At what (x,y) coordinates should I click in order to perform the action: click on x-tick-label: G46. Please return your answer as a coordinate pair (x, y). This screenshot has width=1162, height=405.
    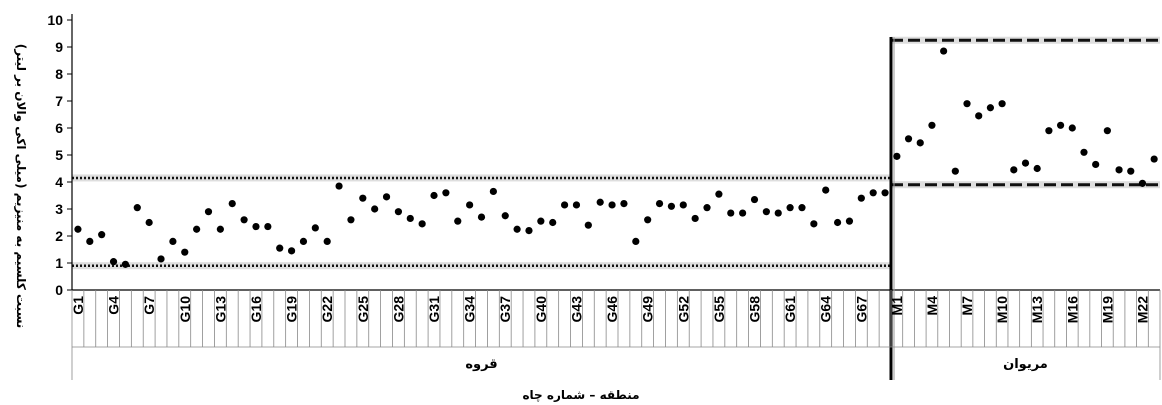
    Looking at the image, I should click on (612, 309).